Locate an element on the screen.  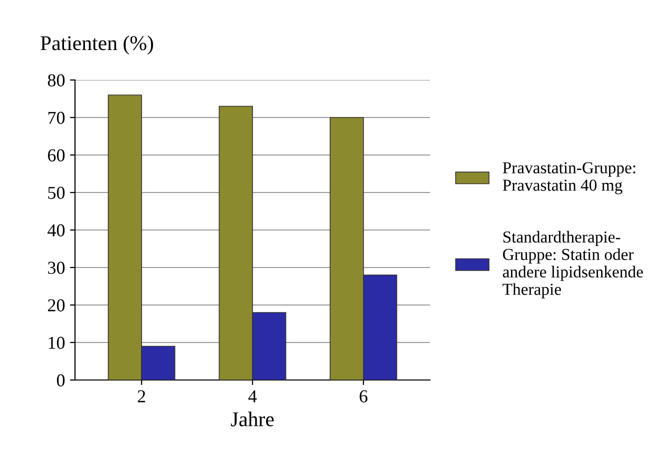
y-tick-label: 70 is located at coordinates (56, 118).